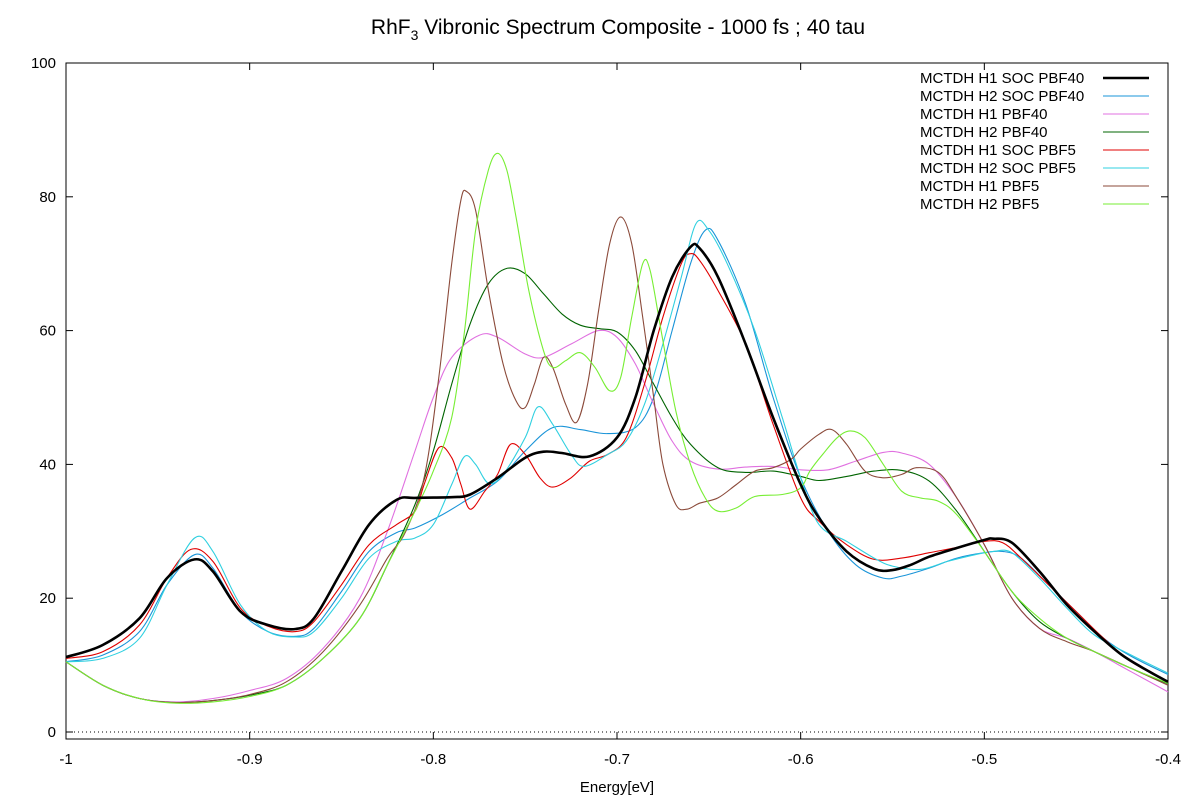  What do you see at coordinates (433, 759) in the screenshot?
I see `x-tick-label: -0.8` at bounding box center [433, 759].